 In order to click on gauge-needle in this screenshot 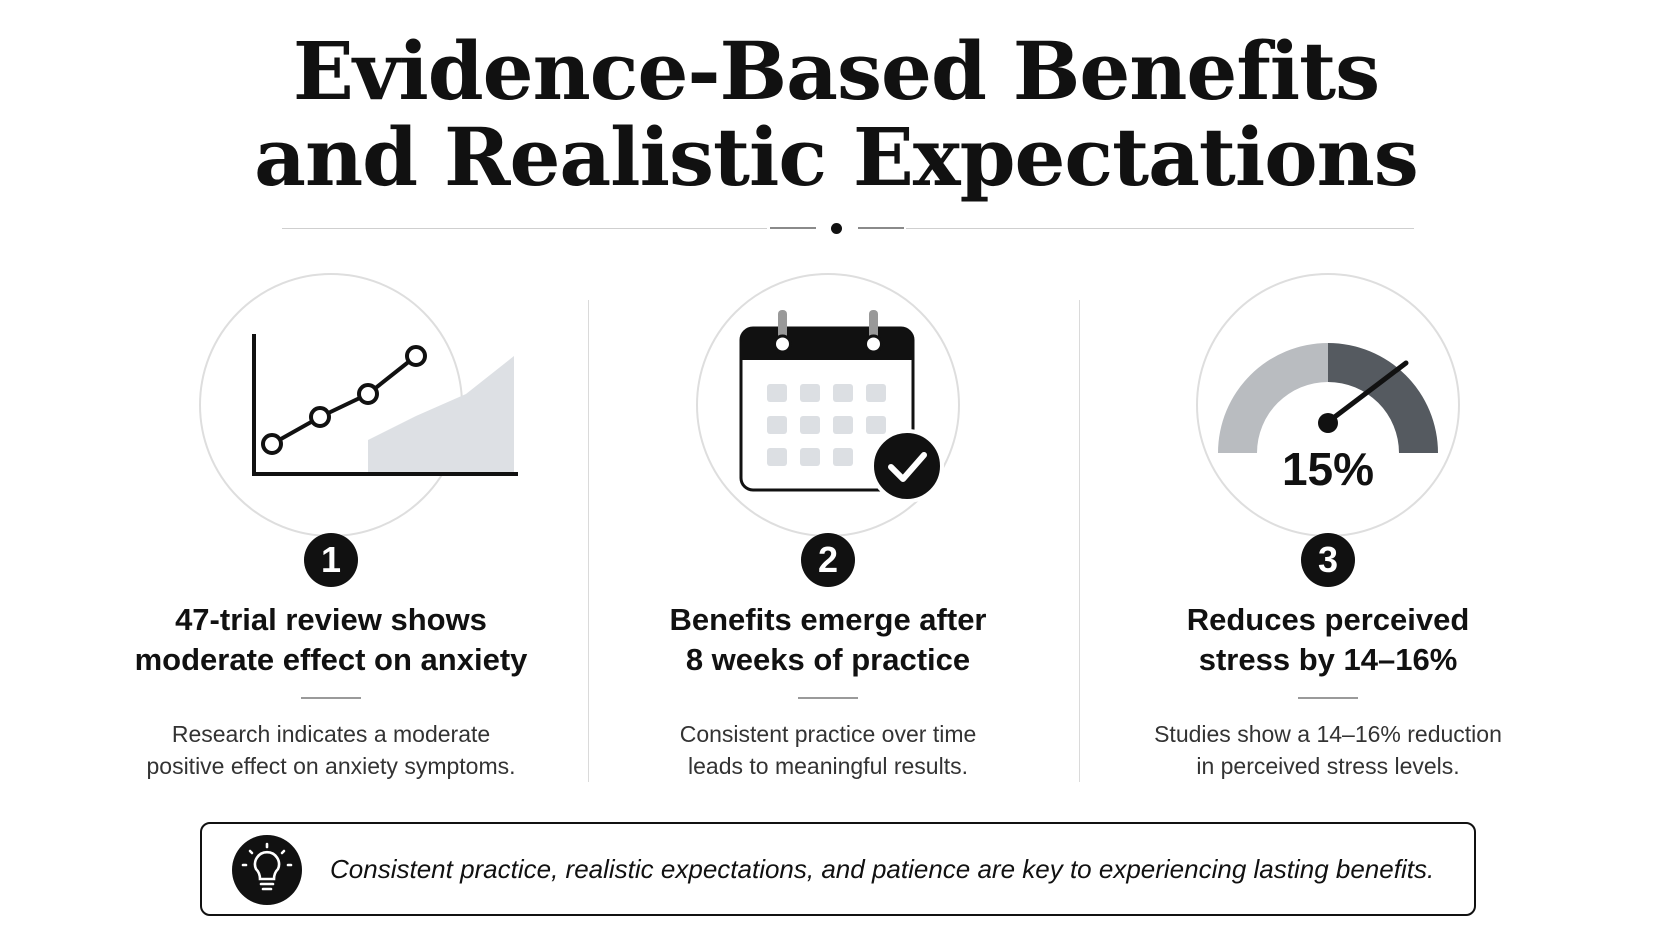, I will do `click(1367, 392)`.